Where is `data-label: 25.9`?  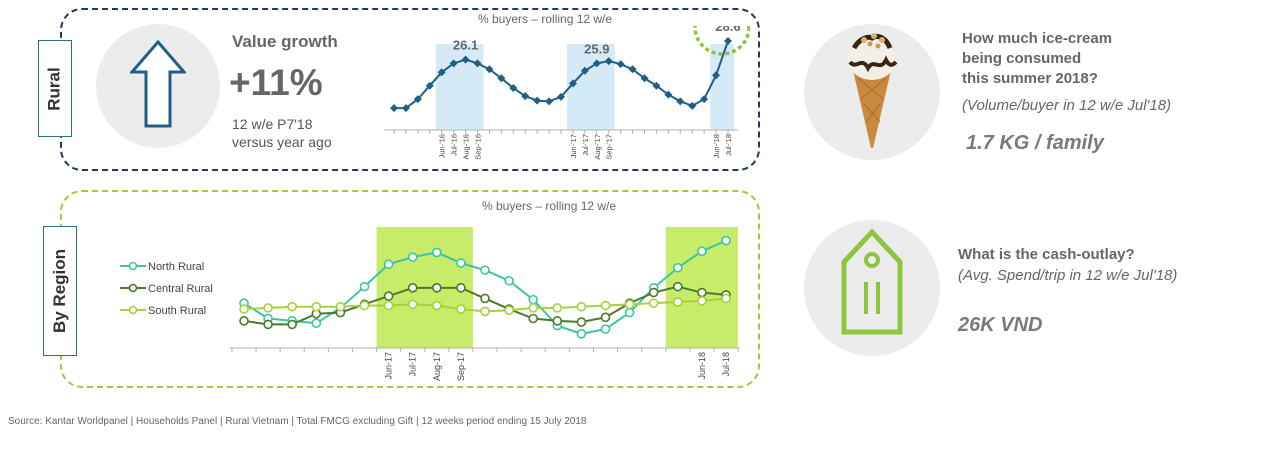 data-label: 25.9 is located at coordinates (596, 48).